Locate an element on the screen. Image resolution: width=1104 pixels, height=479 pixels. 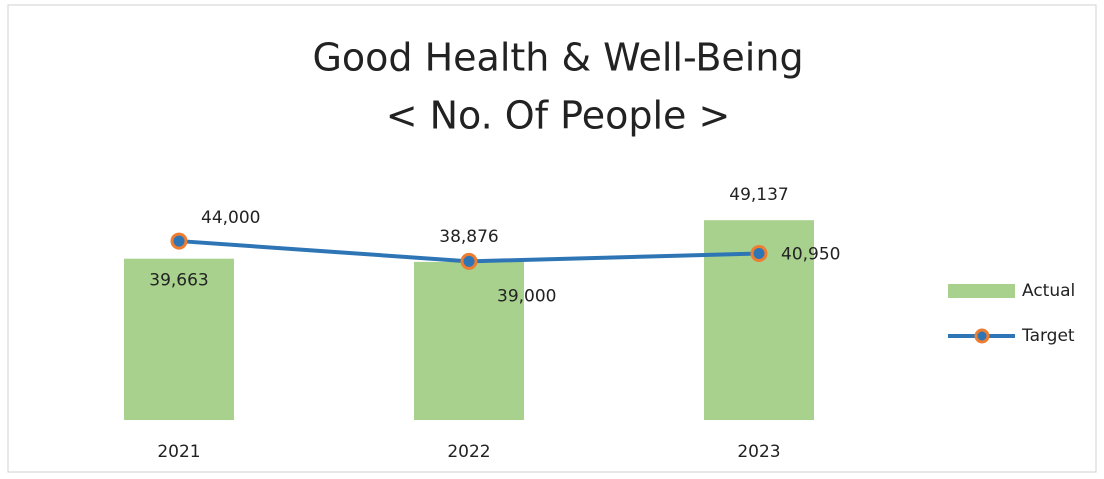
data-label: 49,137 is located at coordinates (758, 195).